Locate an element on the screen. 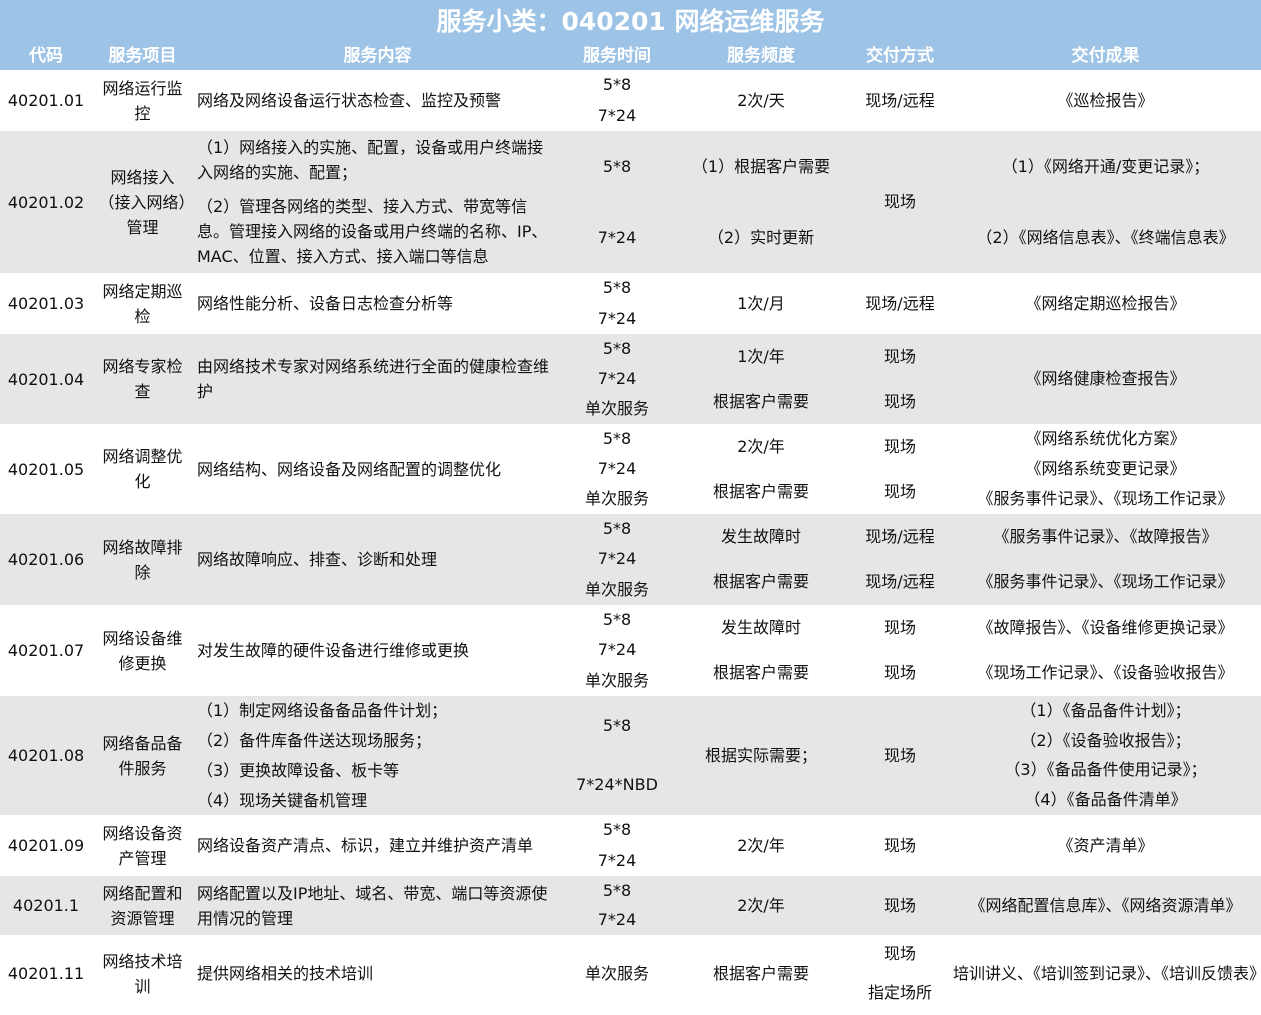 The width and height of the screenshot is (1261, 1015). delivery-result: 《服务事件记录》、《故障报告》 is located at coordinates (1105, 536).